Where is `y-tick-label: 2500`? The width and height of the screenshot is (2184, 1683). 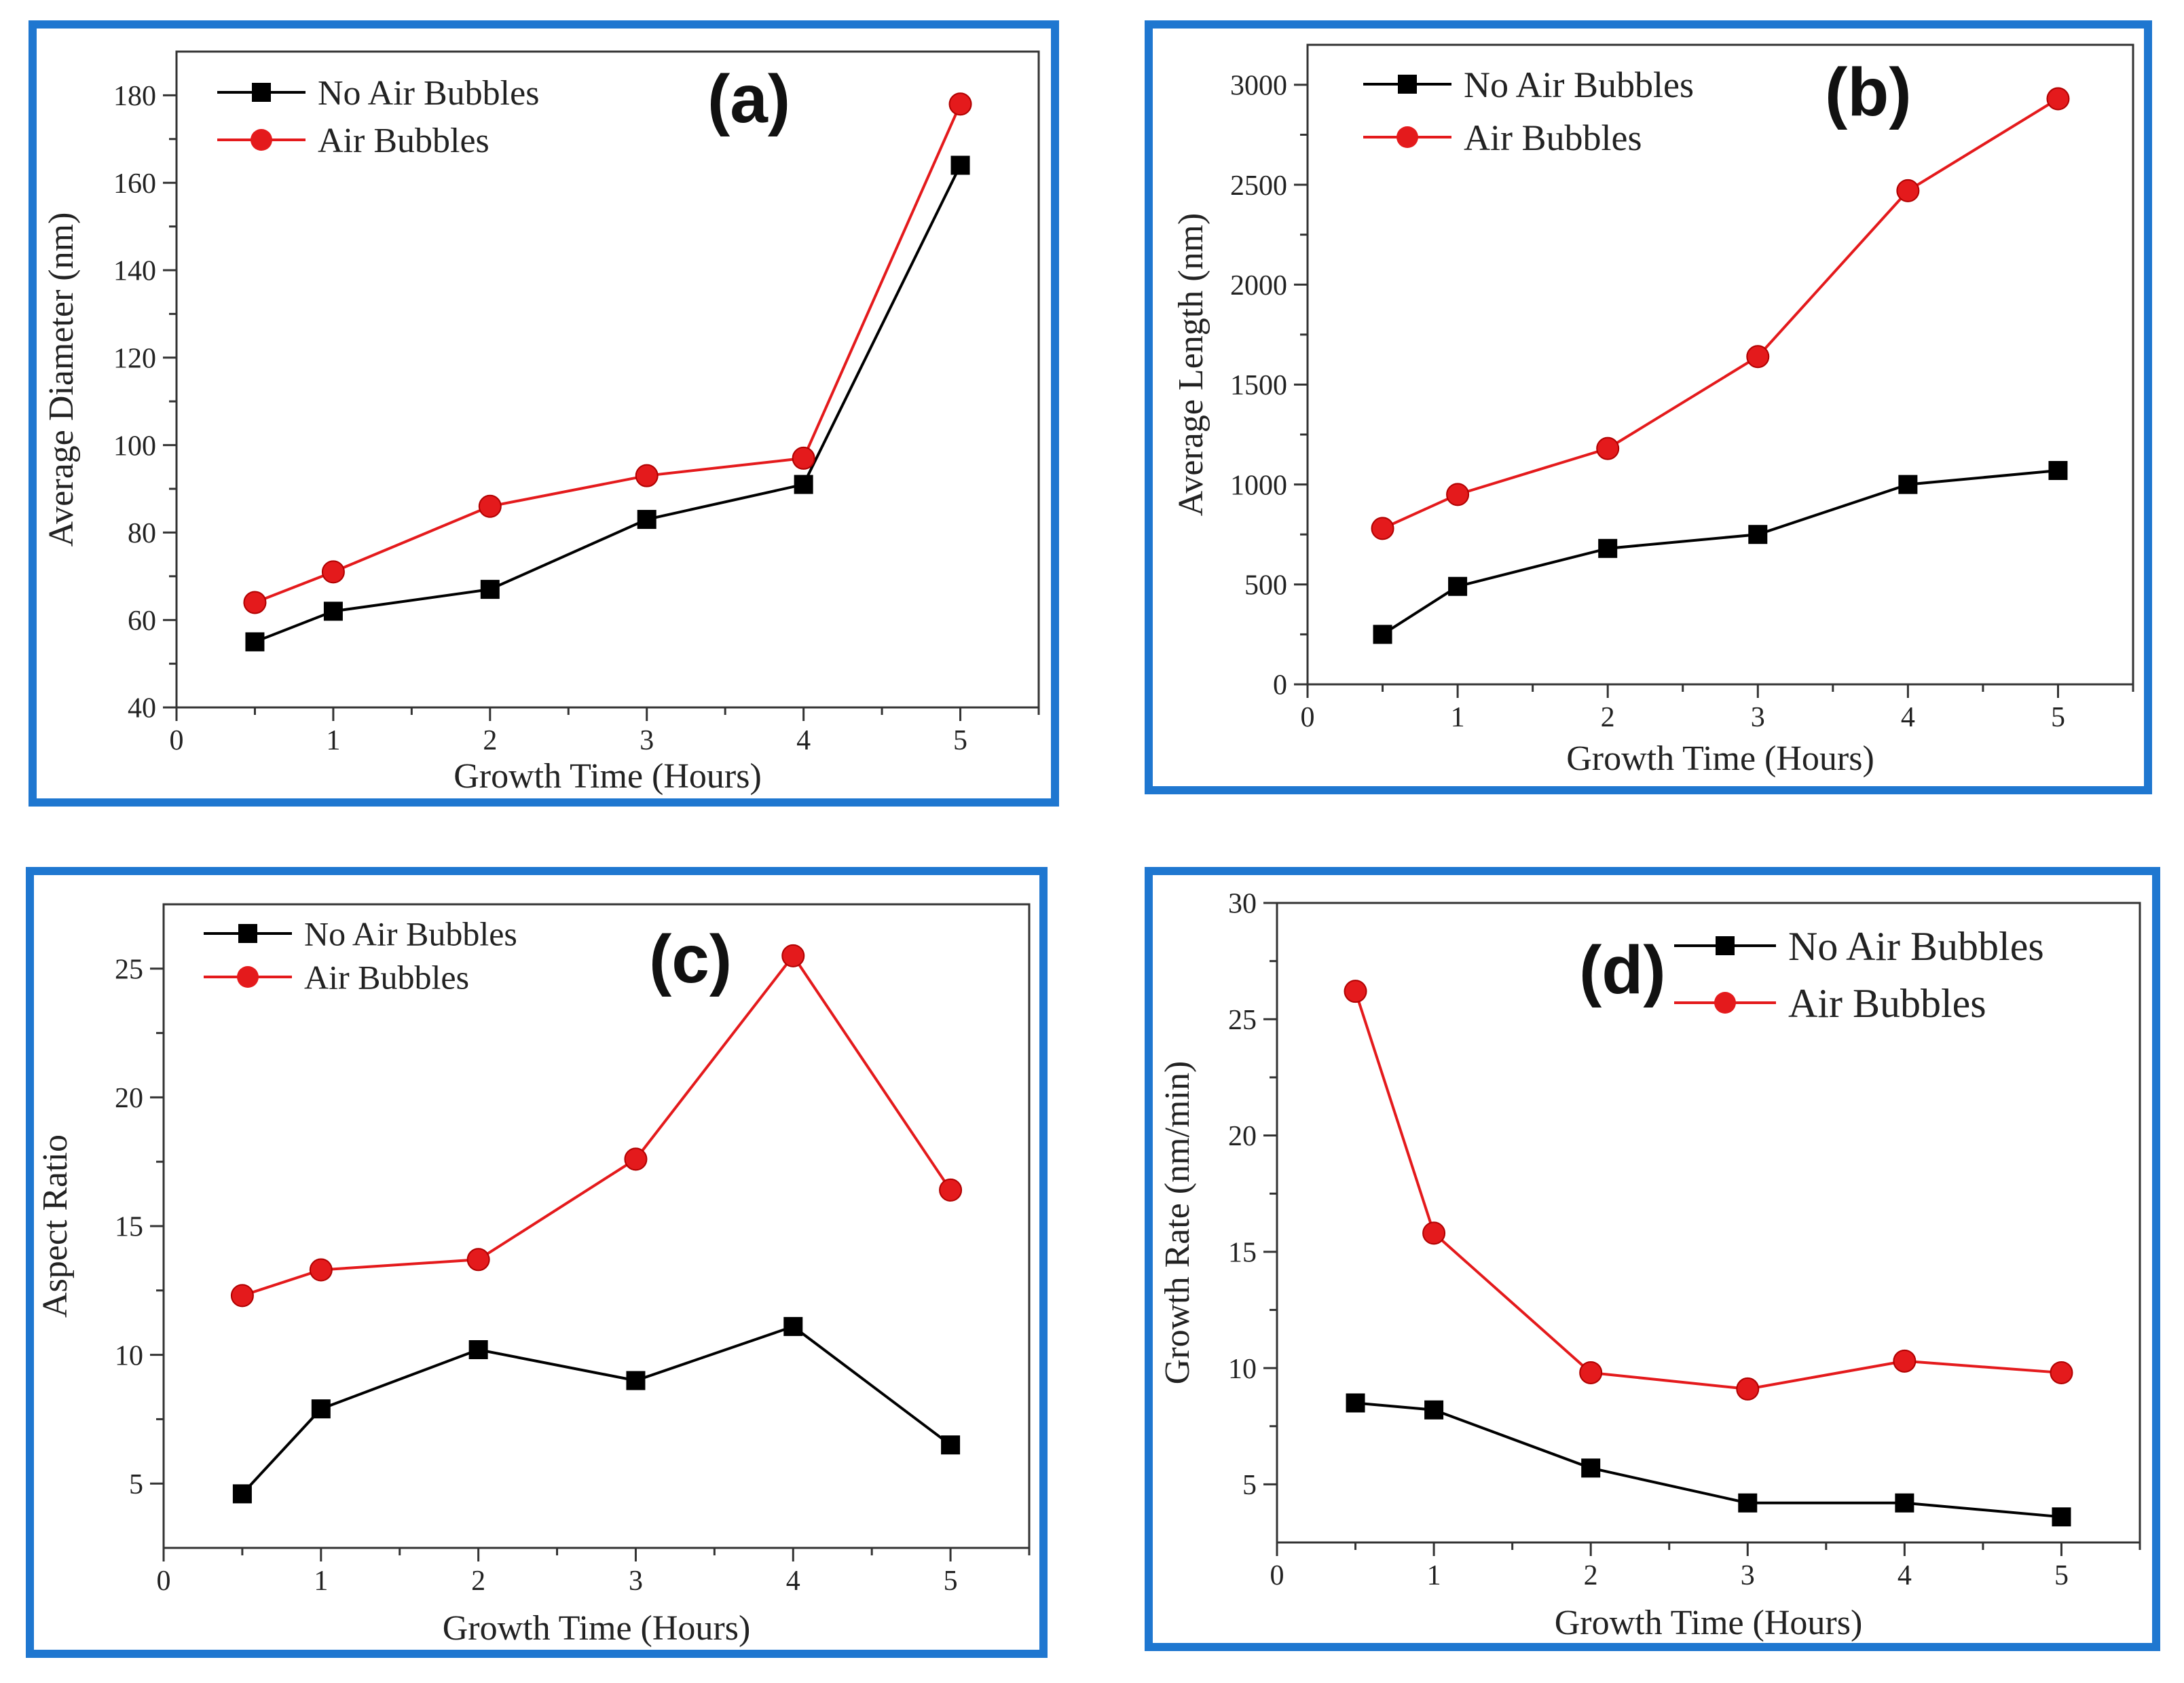 y-tick-label: 2500 is located at coordinates (1258, 186).